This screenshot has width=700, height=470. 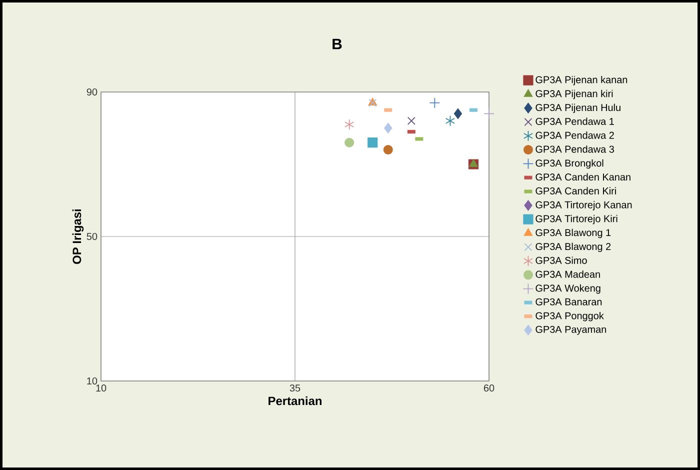 What do you see at coordinates (584, 205) in the screenshot?
I see `legend-label: GP3A Tirtorejo Kanan` at bounding box center [584, 205].